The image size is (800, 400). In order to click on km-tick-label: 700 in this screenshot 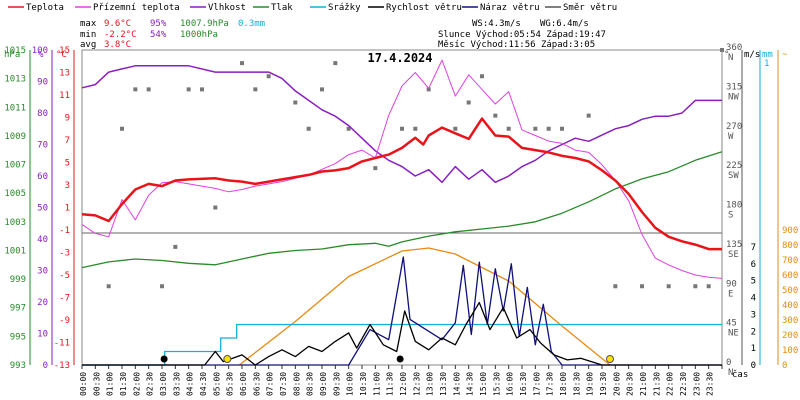, I will do `click(790, 261)`.